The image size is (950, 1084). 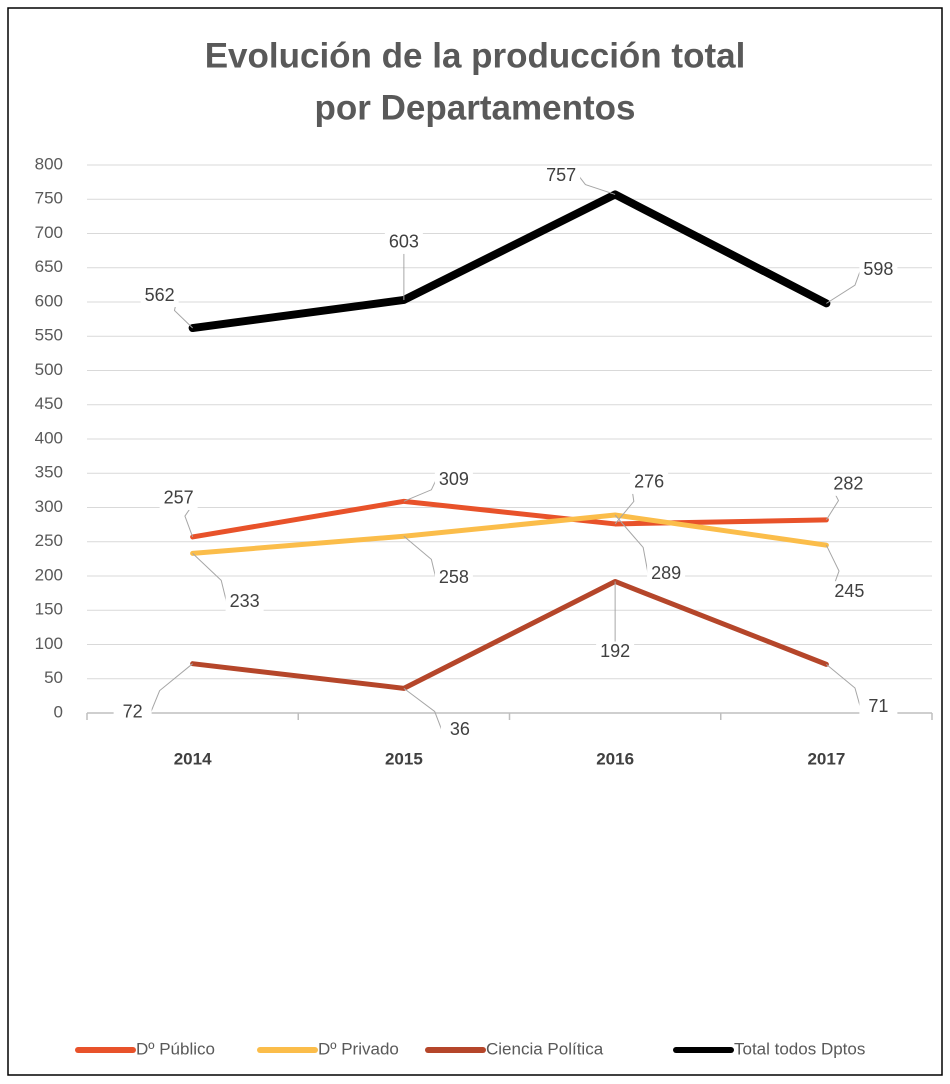 I want to click on legend-label: Dº Privado, so click(x=358, y=1048).